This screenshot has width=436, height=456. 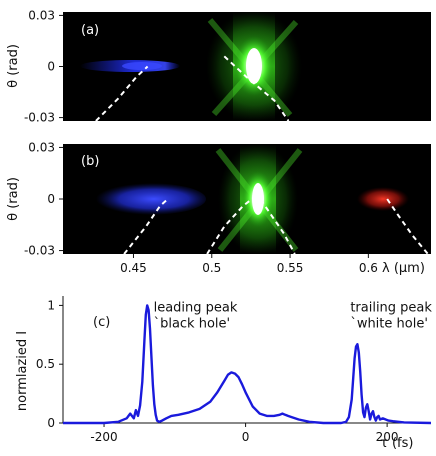 What do you see at coordinates (192, 88) in the screenshot?
I see `panel-a-dashed-curves` at bounding box center [192, 88].